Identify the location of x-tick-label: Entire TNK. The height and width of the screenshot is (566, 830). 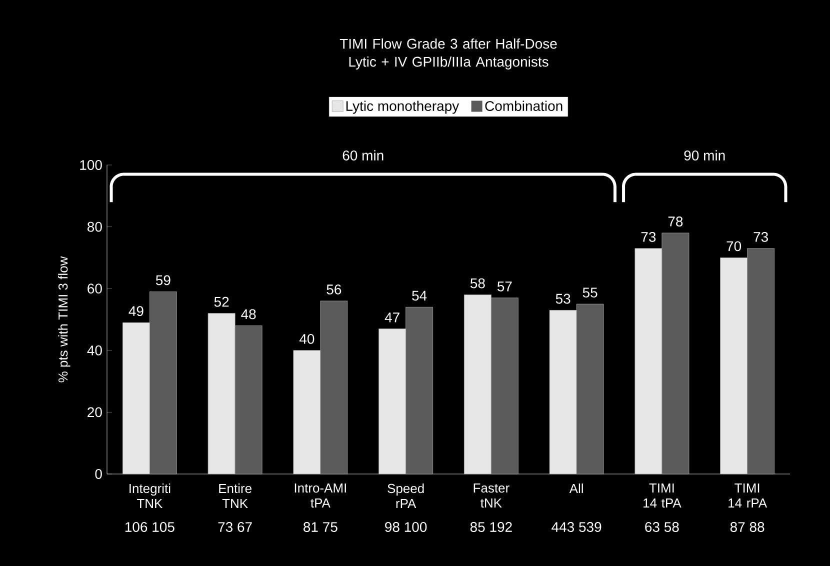
(235, 496).